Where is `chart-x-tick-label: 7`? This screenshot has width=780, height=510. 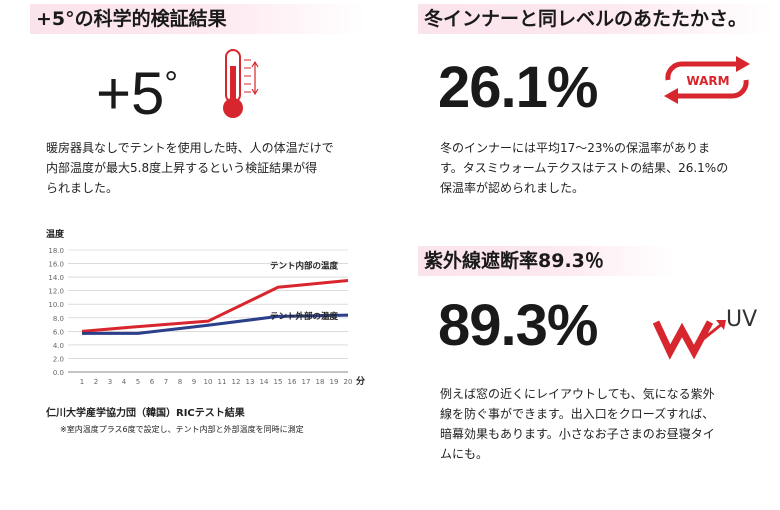 chart-x-tick-label: 7 is located at coordinates (166, 382).